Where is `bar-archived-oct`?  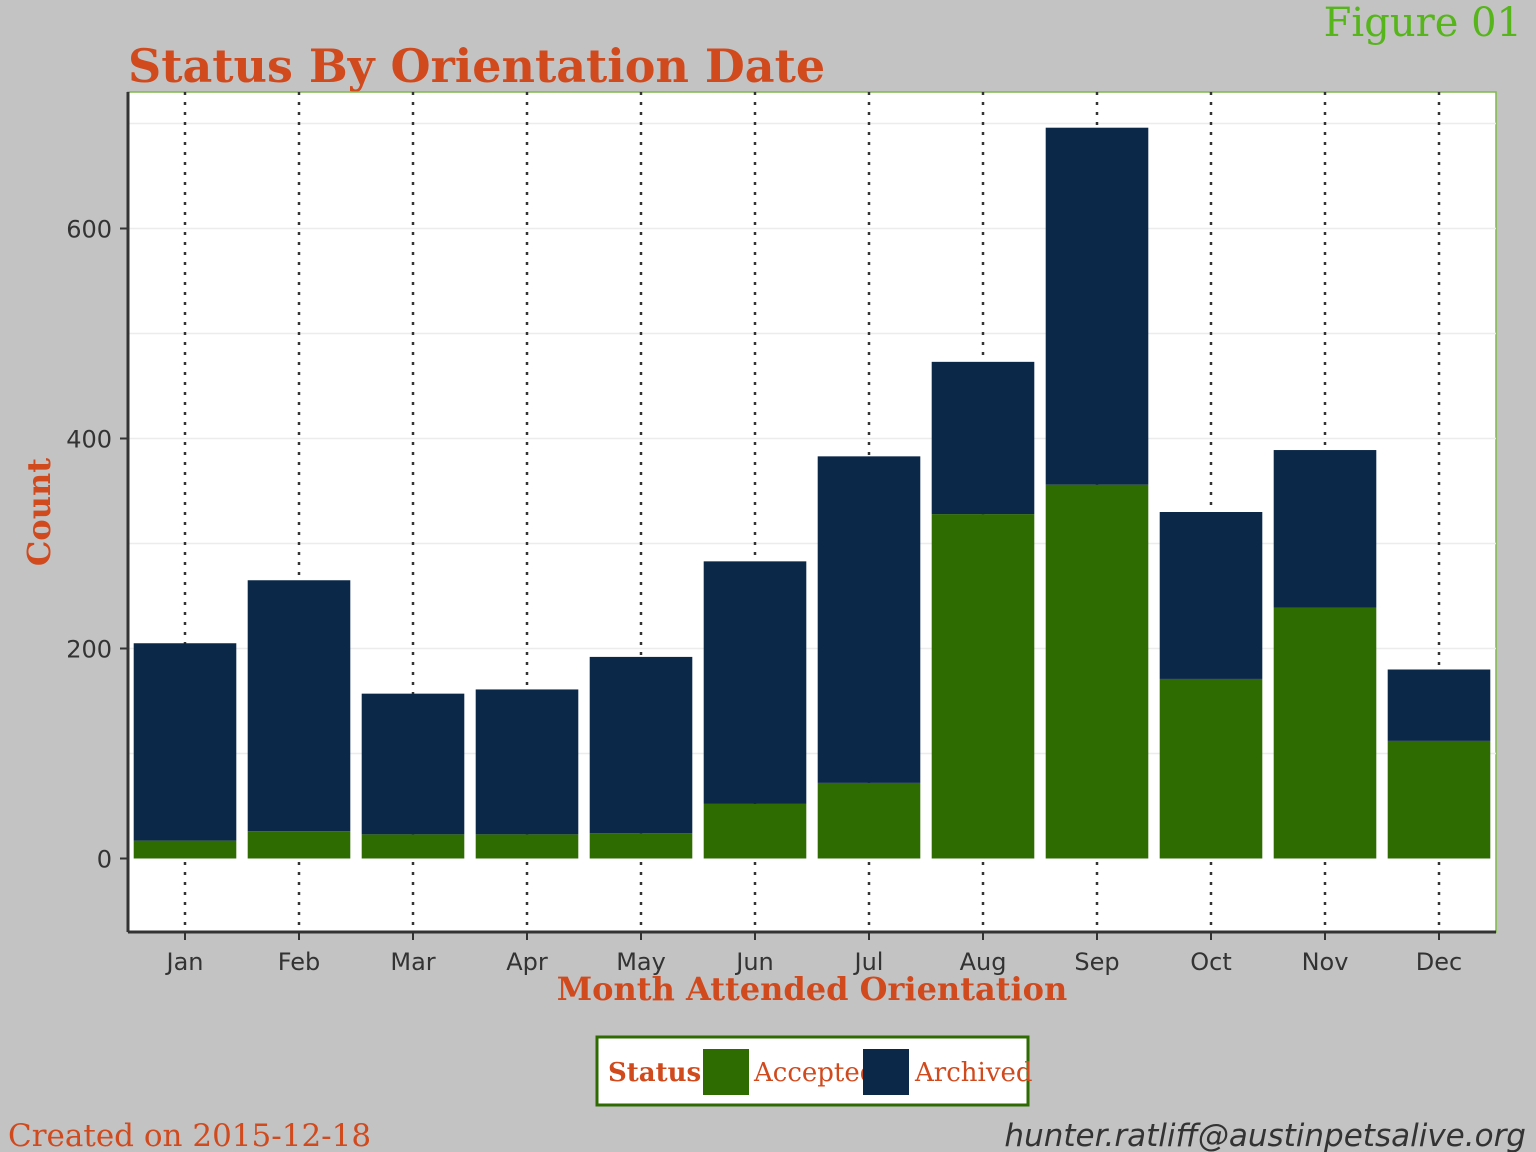
bar-archived-oct is located at coordinates (1211, 595).